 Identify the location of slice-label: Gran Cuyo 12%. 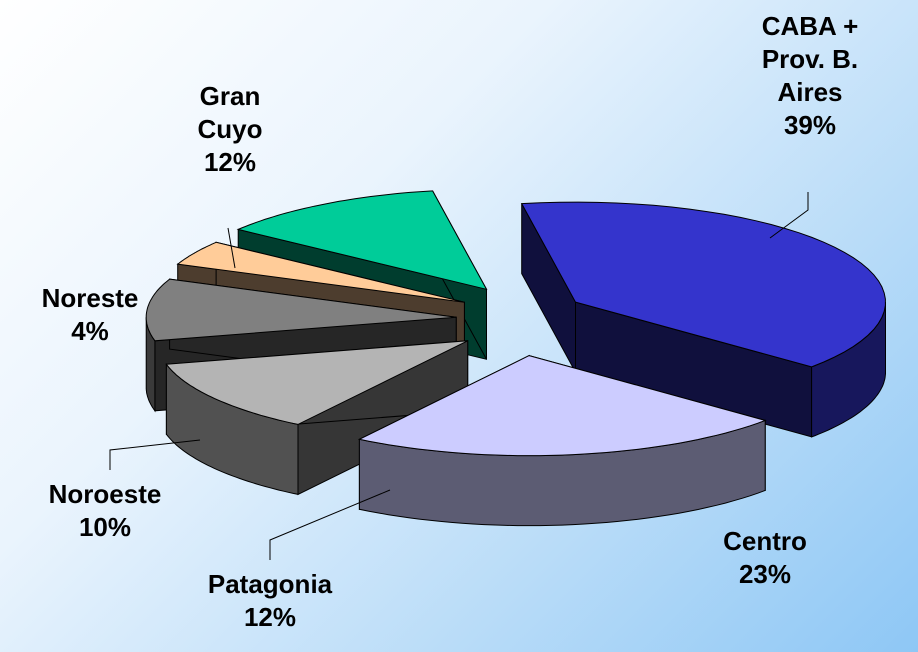
(230, 129).